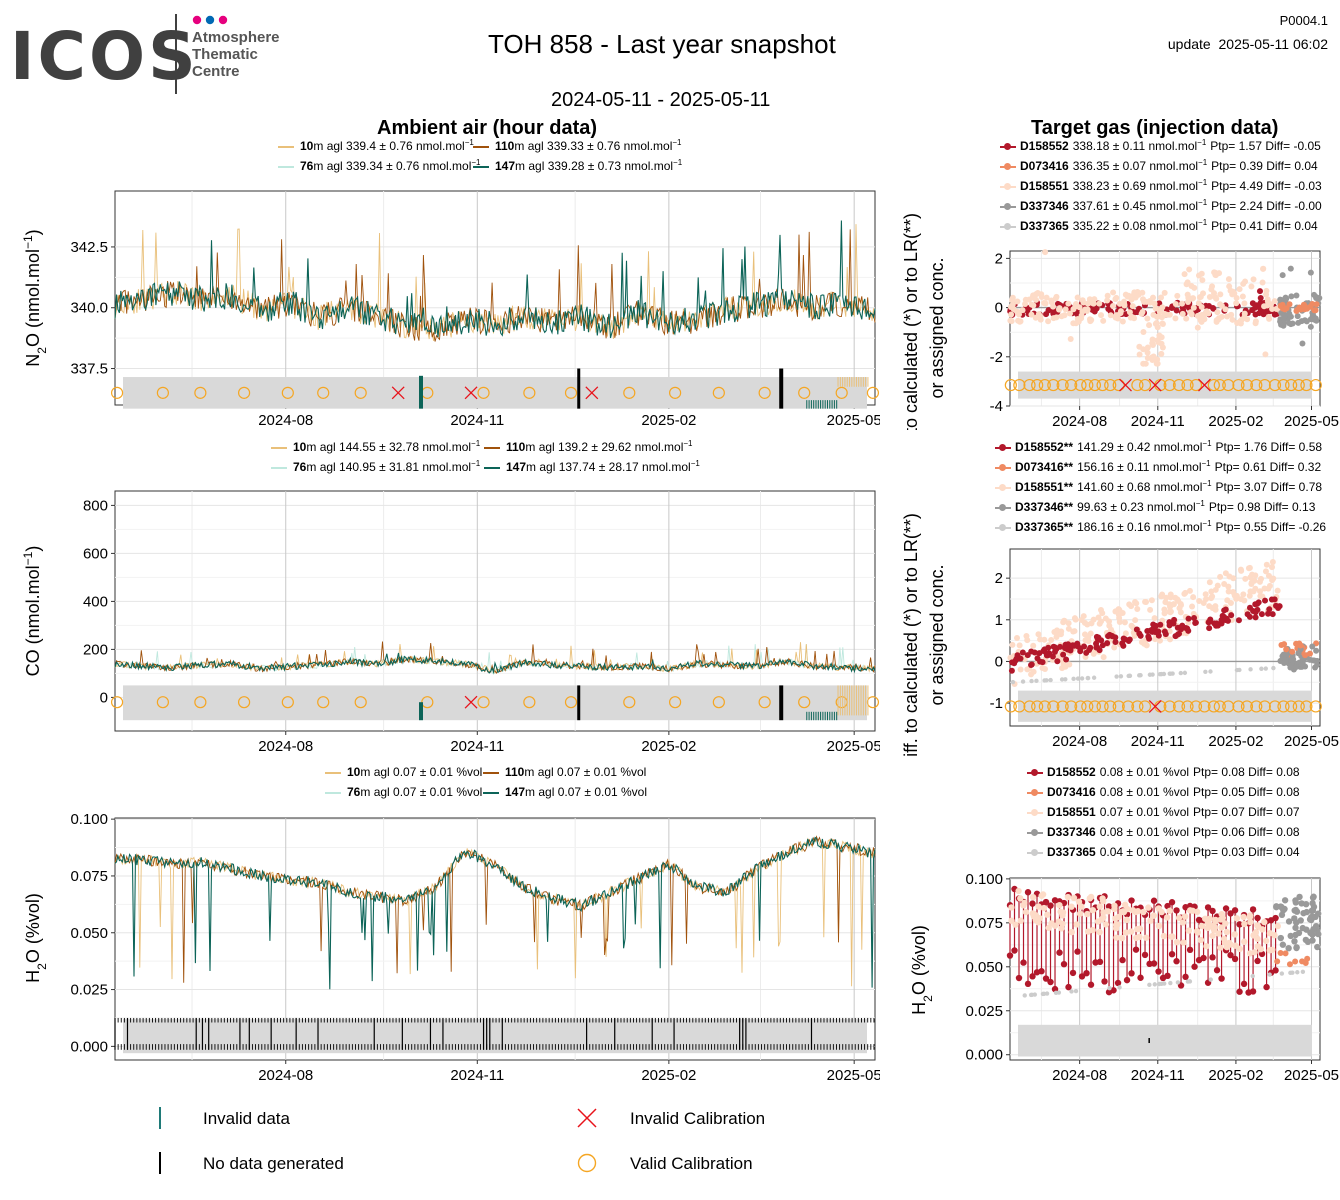 The image size is (1340, 1200). Describe the element at coordinates (300, 467) in the screenshot. I see `legend-level: 76` at that location.